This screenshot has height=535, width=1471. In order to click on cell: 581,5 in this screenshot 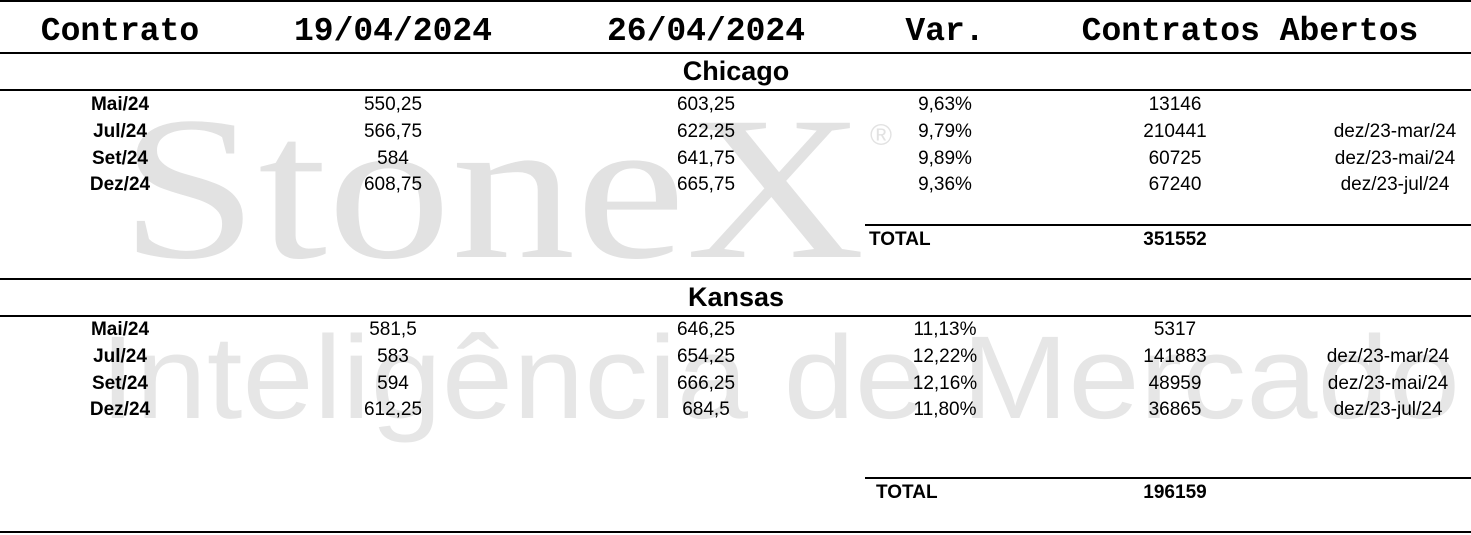, I will do `click(393, 329)`.